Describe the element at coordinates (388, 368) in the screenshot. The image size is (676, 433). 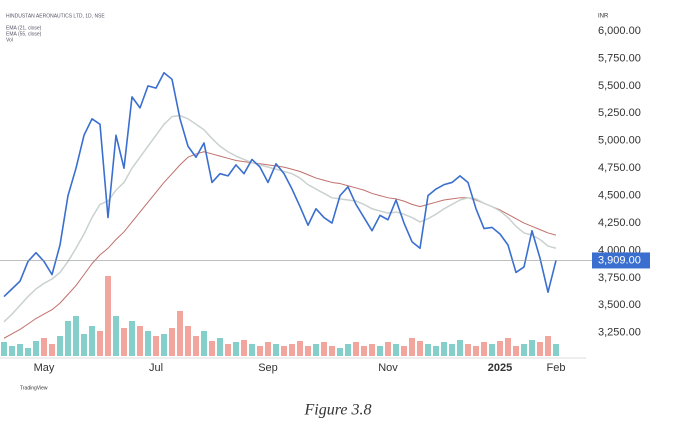
I see `x-tick-label: Nov` at that location.